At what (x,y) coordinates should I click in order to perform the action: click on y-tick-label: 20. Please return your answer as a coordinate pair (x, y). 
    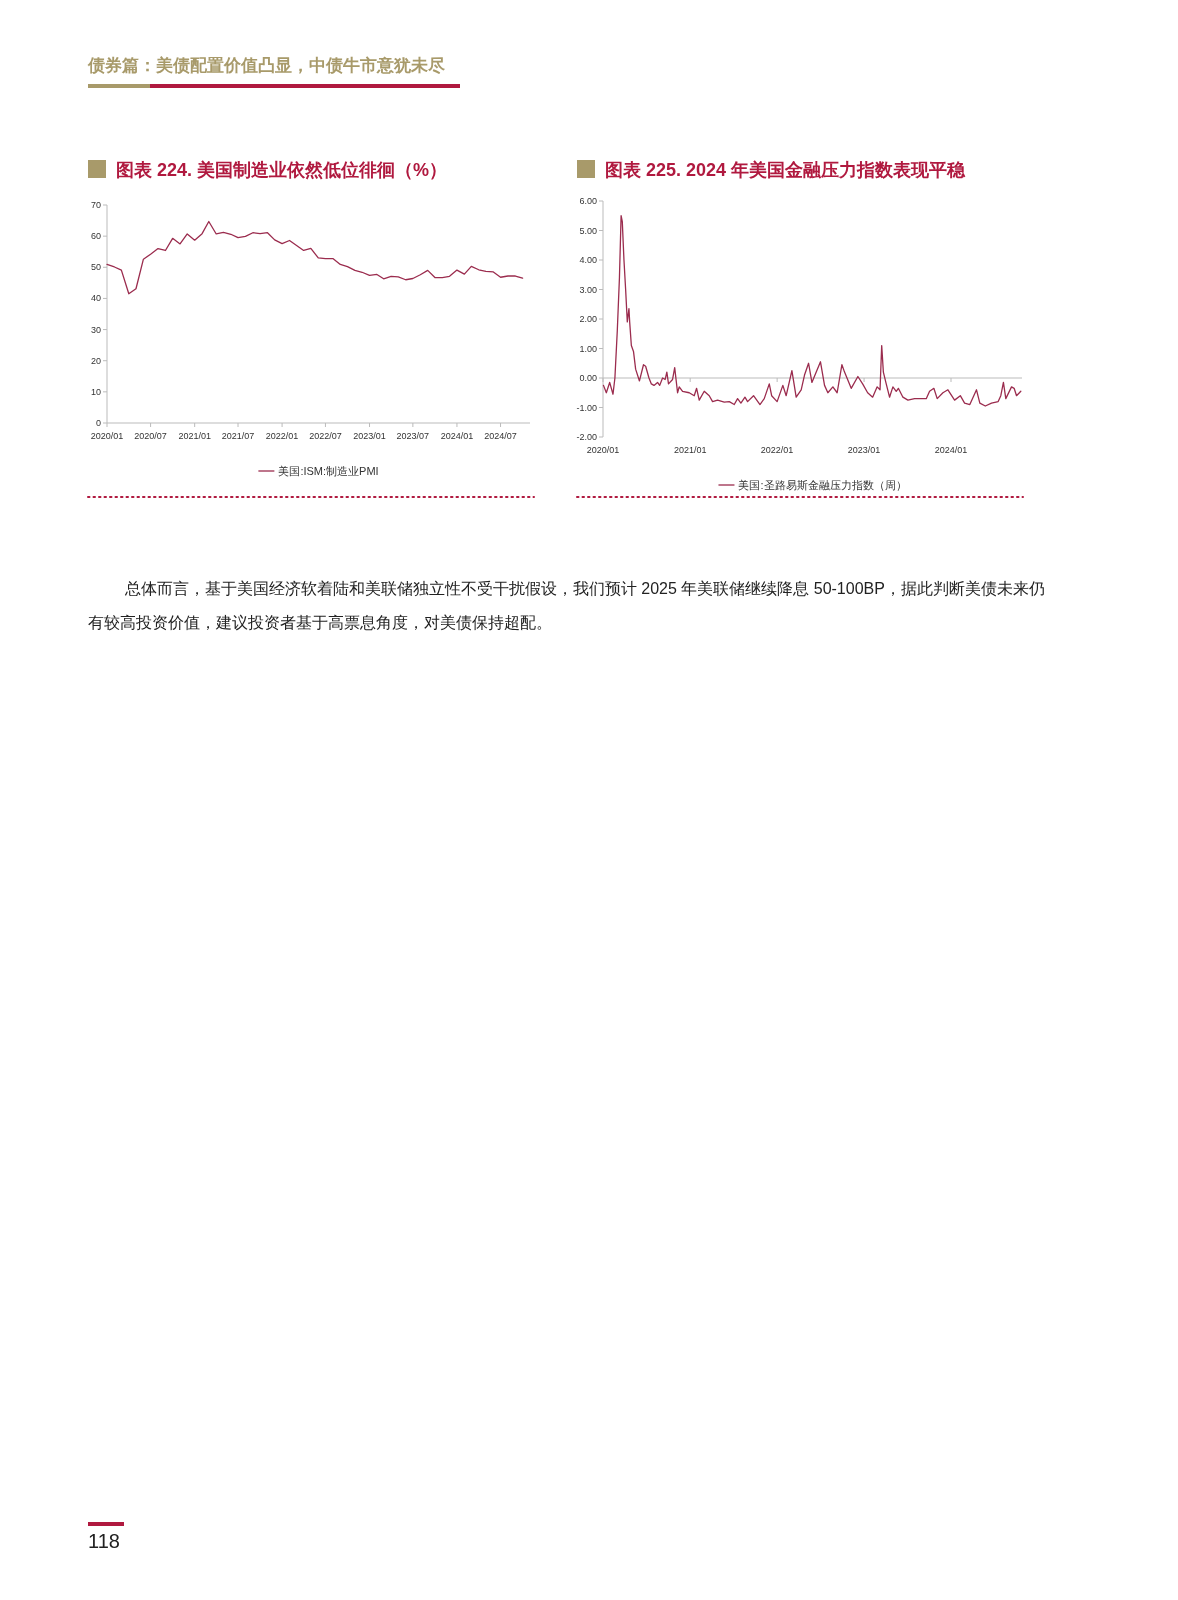
    Looking at the image, I should click on (95, 360).